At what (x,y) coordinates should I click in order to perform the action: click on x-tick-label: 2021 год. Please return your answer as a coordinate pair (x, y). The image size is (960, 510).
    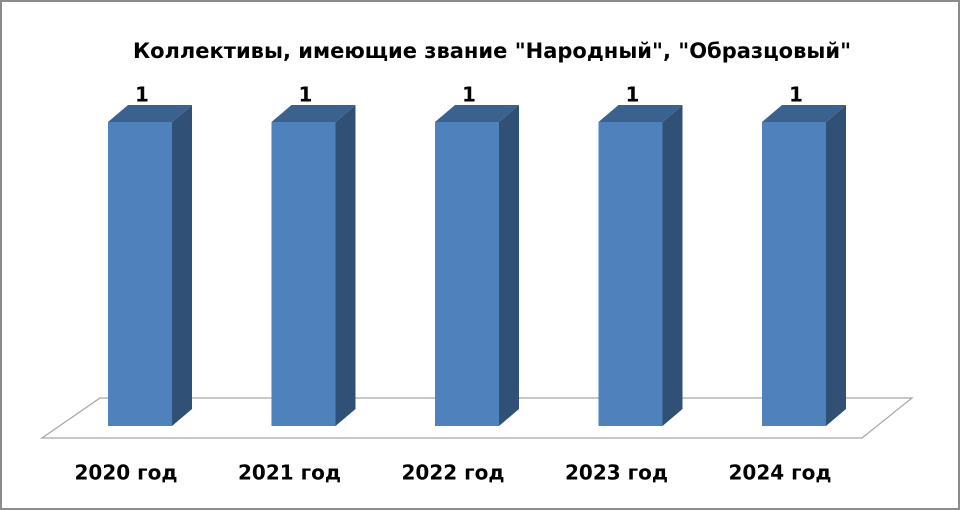
    Looking at the image, I should click on (289, 473).